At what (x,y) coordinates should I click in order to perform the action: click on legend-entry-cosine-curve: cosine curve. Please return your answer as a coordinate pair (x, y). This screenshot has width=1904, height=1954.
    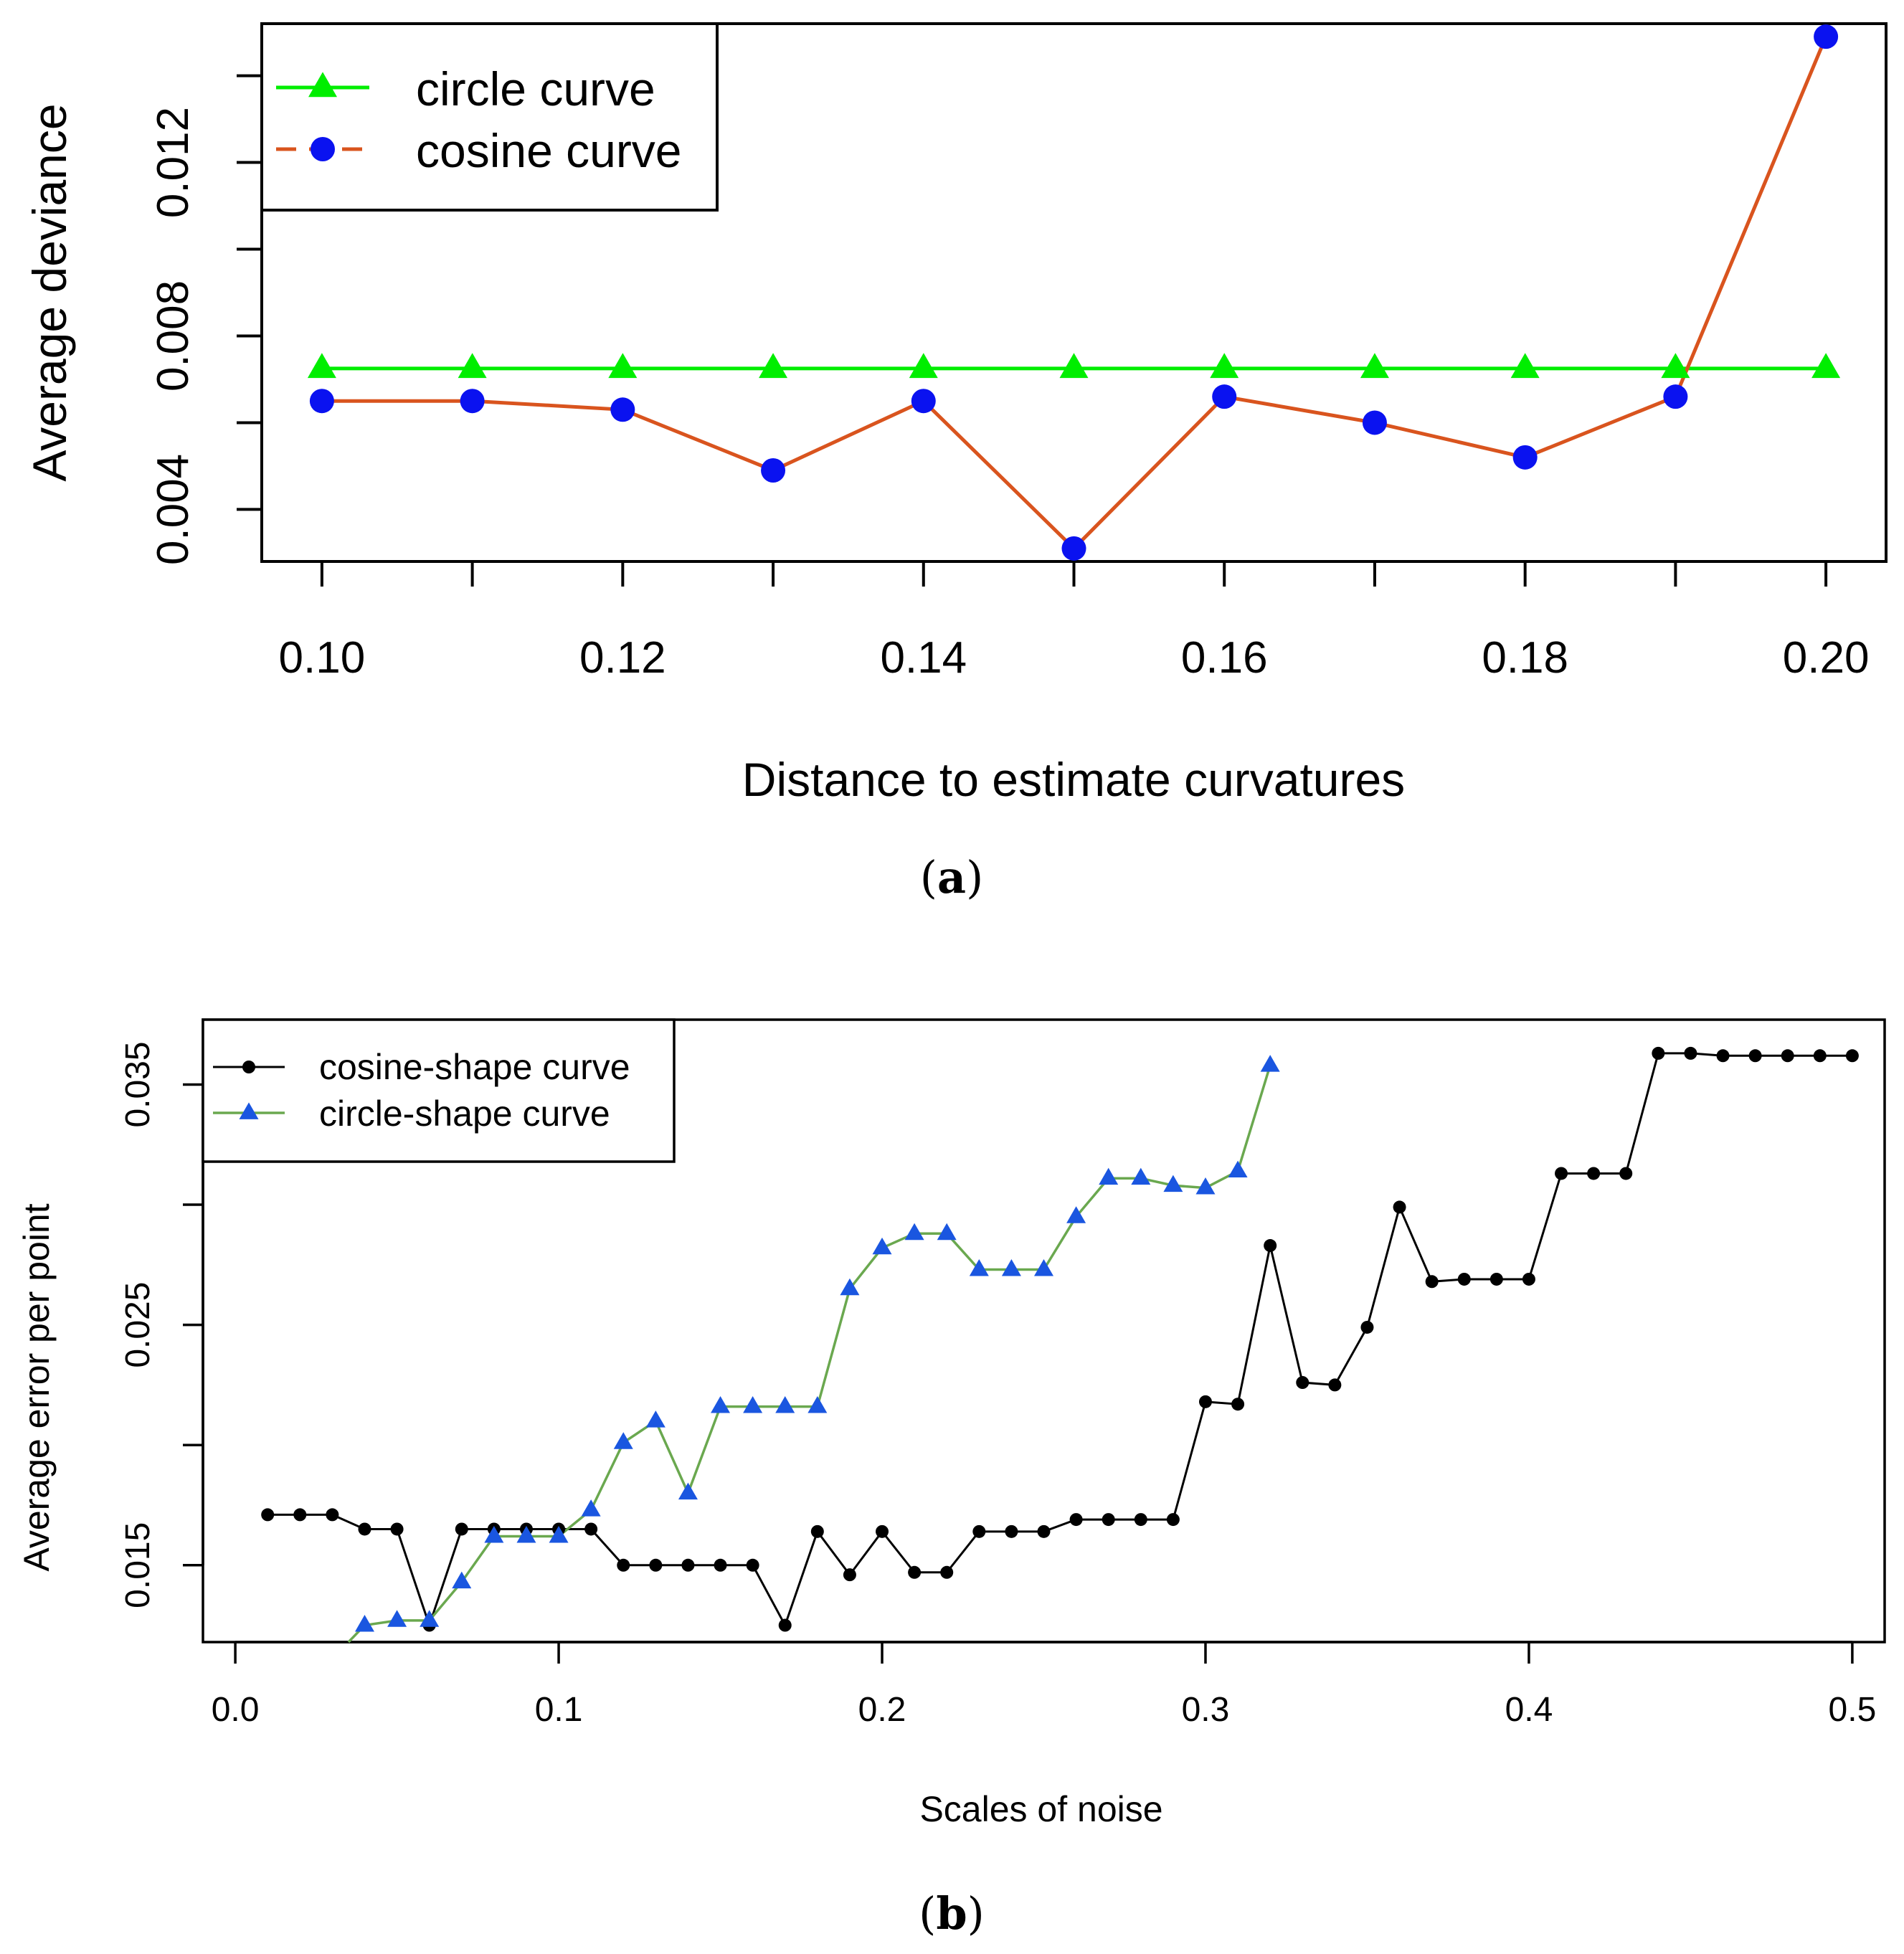
    Looking at the image, I should click on (549, 150).